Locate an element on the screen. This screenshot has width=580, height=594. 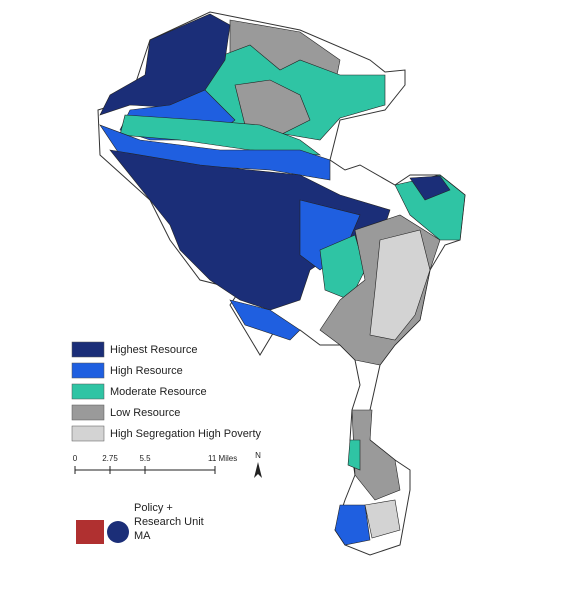
logo-text: Research Unit is located at coordinates (169, 522).